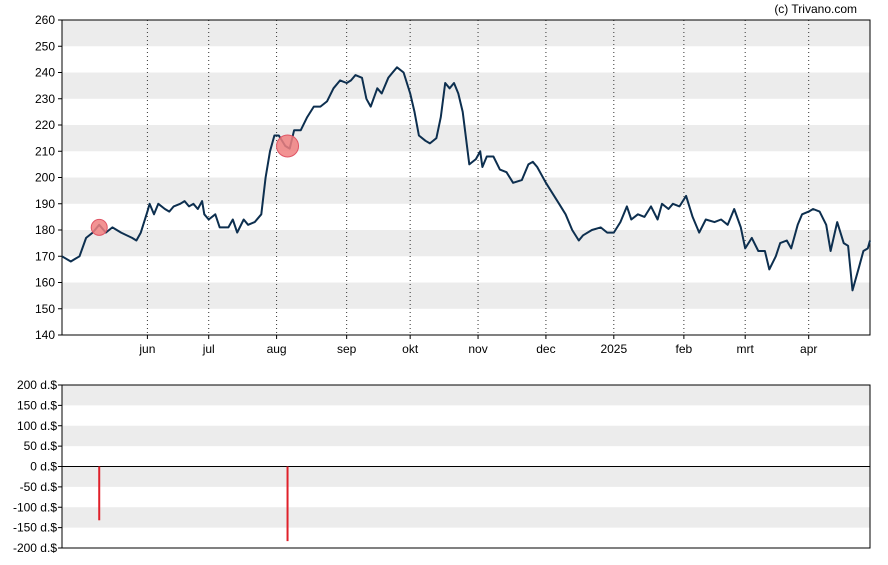 The image size is (888, 565). Describe the element at coordinates (746, 349) in the screenshot. I see `x-tick-label: mrt` at that location.